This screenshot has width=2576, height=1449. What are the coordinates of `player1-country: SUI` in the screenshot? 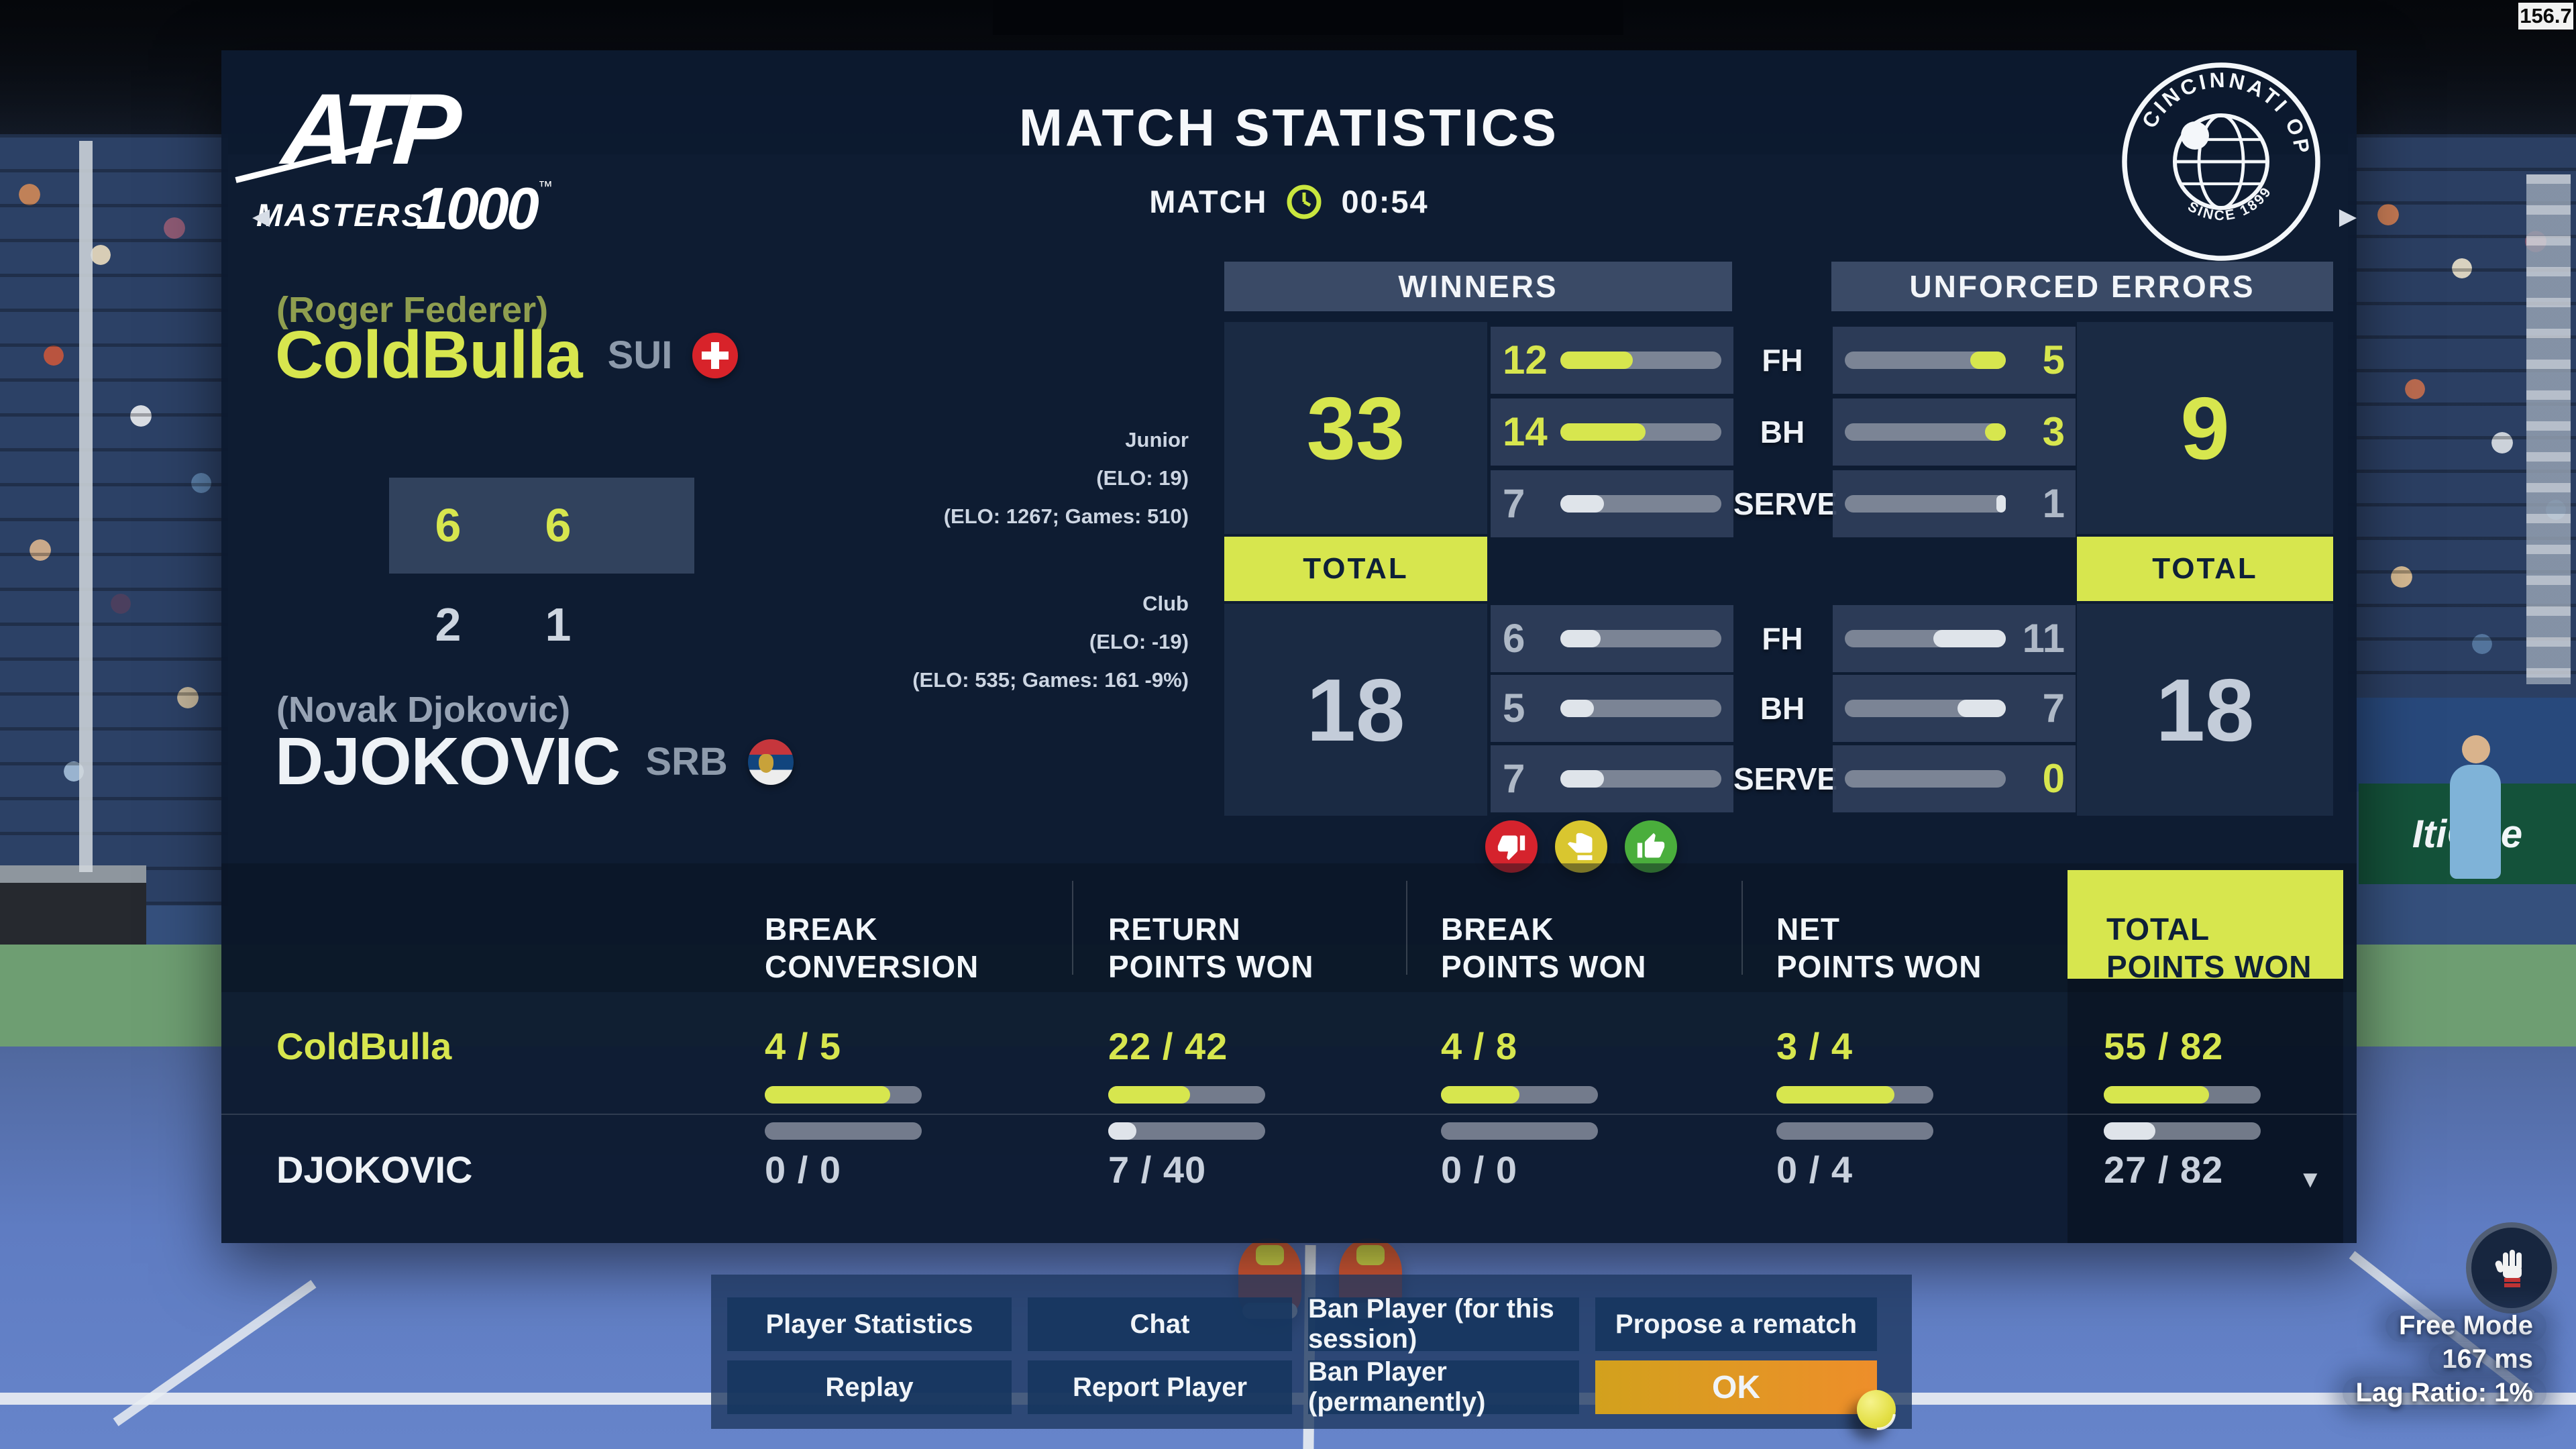 It's located at (640, 355).